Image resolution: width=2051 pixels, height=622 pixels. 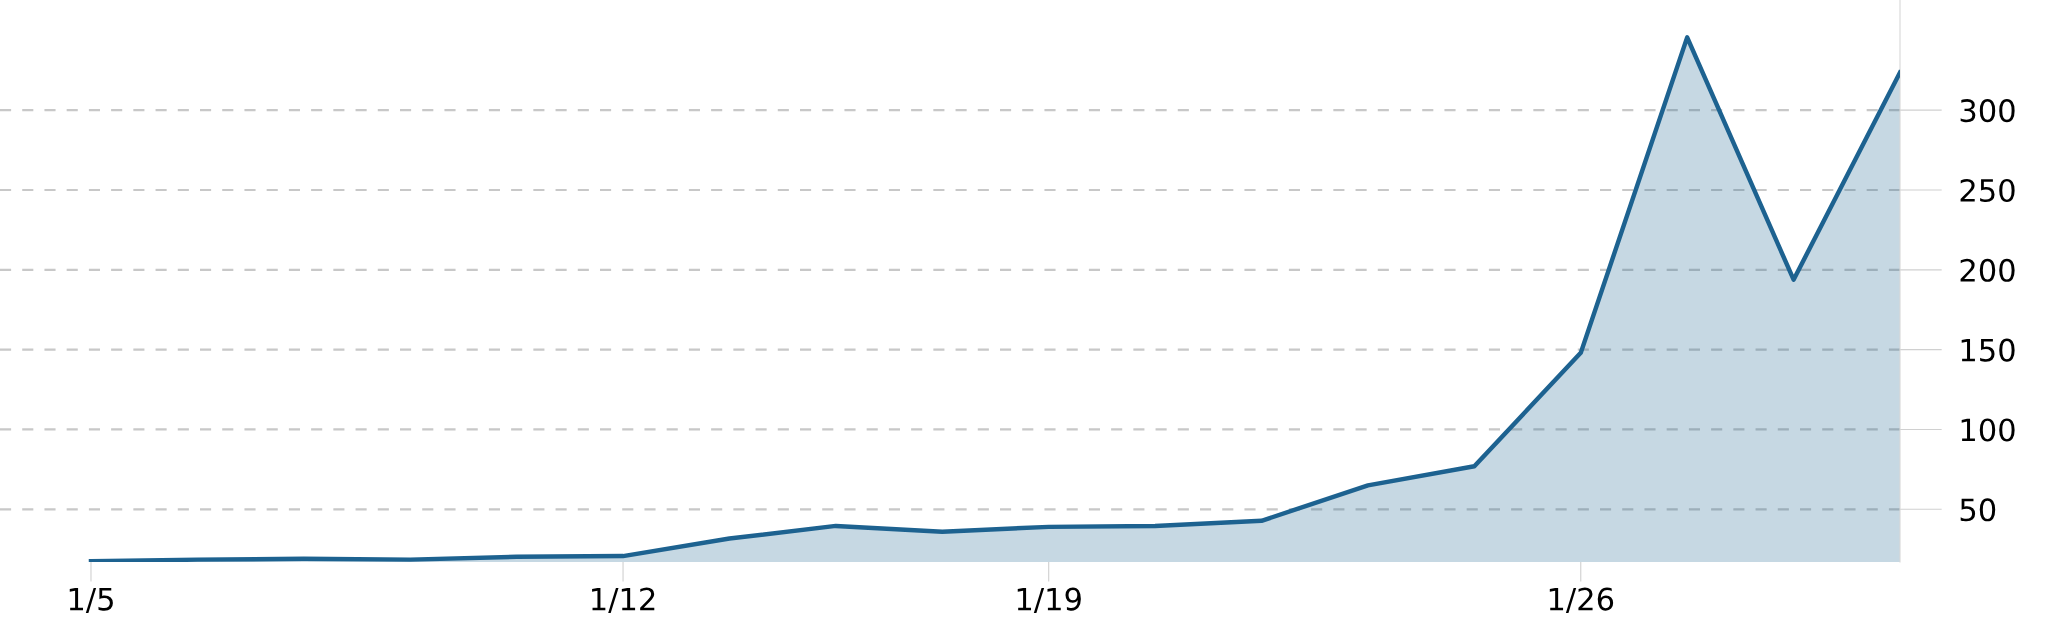 What do you see at coordinates (1987, 270) in the screenshot?
I see `y-tick-label: 200` at bounding box center [1987, 270].